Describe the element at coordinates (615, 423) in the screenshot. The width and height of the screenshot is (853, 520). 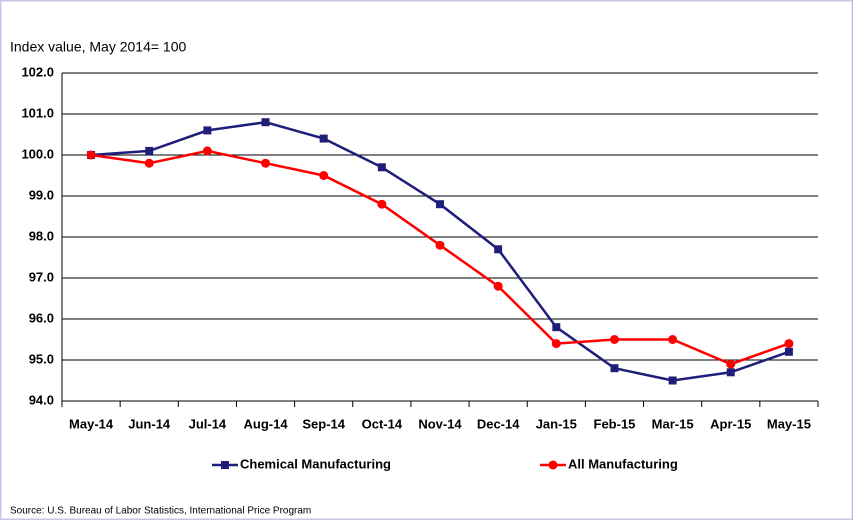
I see `x-tick-label: Feb-15` at that location.